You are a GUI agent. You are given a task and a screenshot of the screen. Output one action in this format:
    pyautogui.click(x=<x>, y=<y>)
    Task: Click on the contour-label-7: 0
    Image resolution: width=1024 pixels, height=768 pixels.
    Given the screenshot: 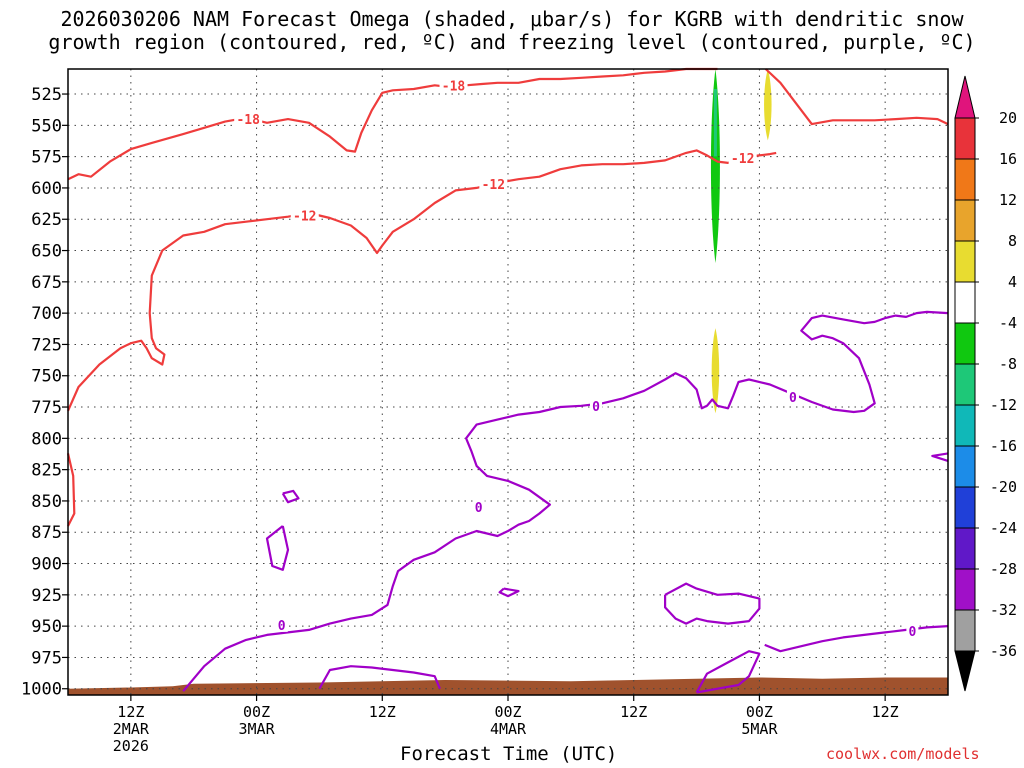 What is the action you would take?
    pyautogui.click(x=479, y=508)
    